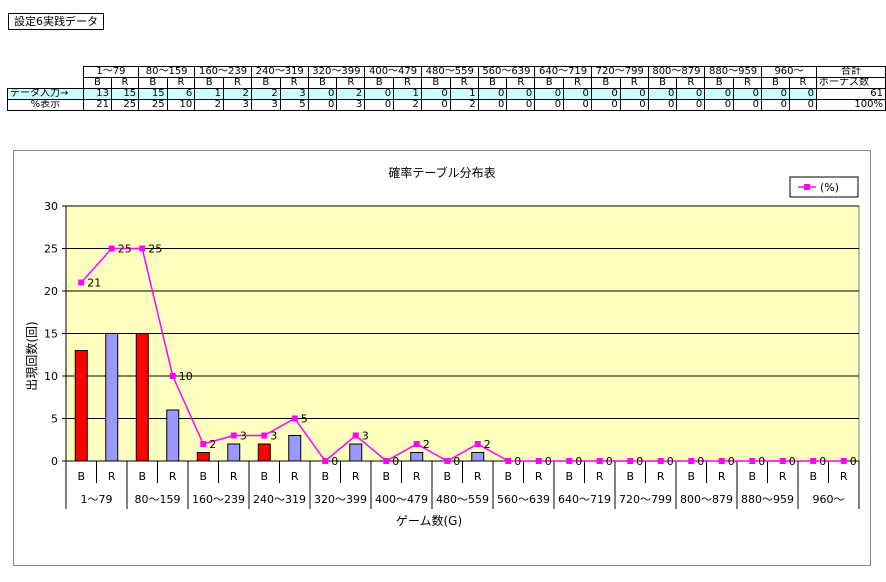 Image resolution: width=886 pixels, height=582 pixels. What do you see at coordinates (31, 355) in the screenshot?
I see `y-axis-title: 出現回数(回)` at bounding box center [31, 355].